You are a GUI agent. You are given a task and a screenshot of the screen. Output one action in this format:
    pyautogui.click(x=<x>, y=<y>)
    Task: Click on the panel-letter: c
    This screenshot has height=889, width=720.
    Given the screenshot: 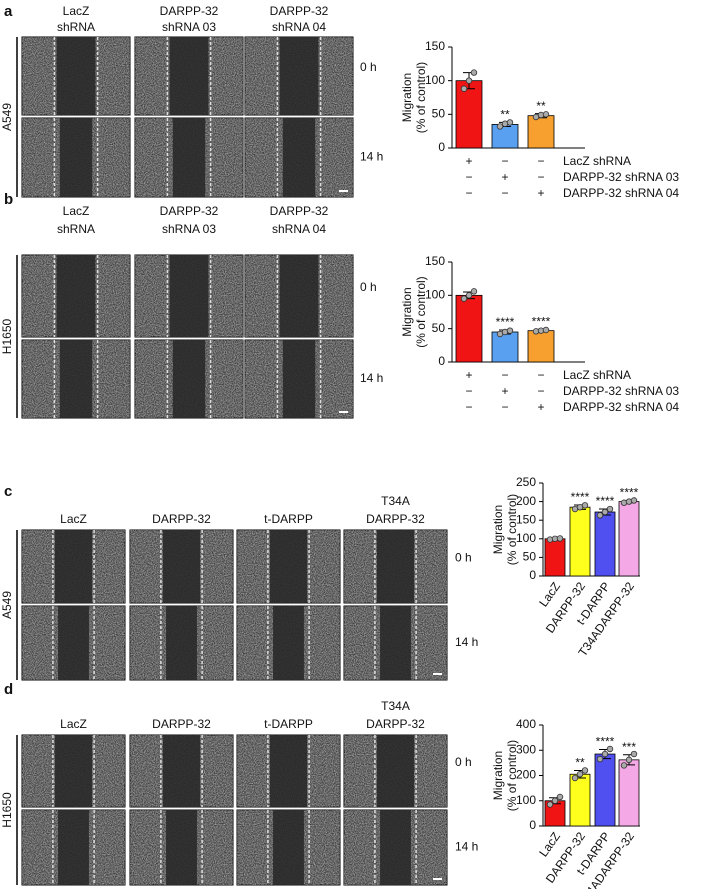 What is the action you would take?
    pyautogui.click(x=8, y=491)
    